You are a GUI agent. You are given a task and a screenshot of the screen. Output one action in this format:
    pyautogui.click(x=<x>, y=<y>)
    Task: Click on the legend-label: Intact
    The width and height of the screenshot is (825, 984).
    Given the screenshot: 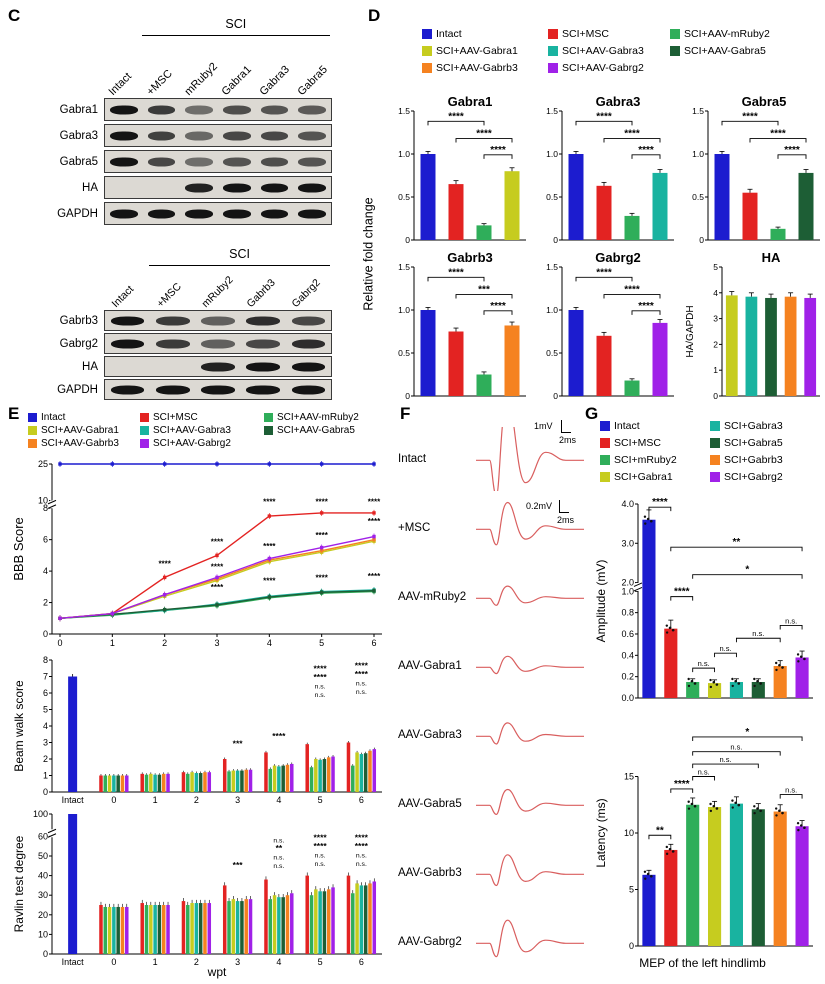 What is the action you would take?
    pyautogui.click(x=627, y=425)
    